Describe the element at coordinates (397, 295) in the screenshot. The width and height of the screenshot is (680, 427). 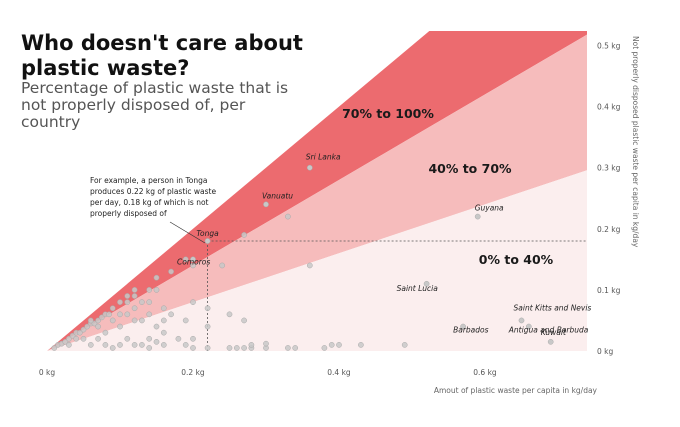
I see `tonga-guide-lines` at that location.